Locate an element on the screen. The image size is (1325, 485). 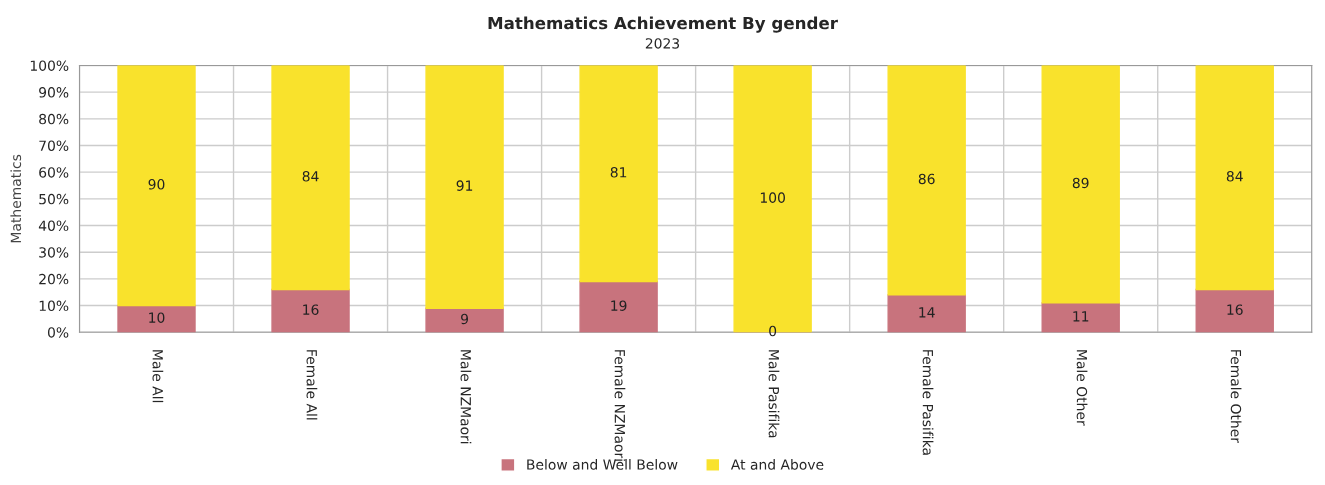
data-label: 11 is located at coordinates (1081, 316).